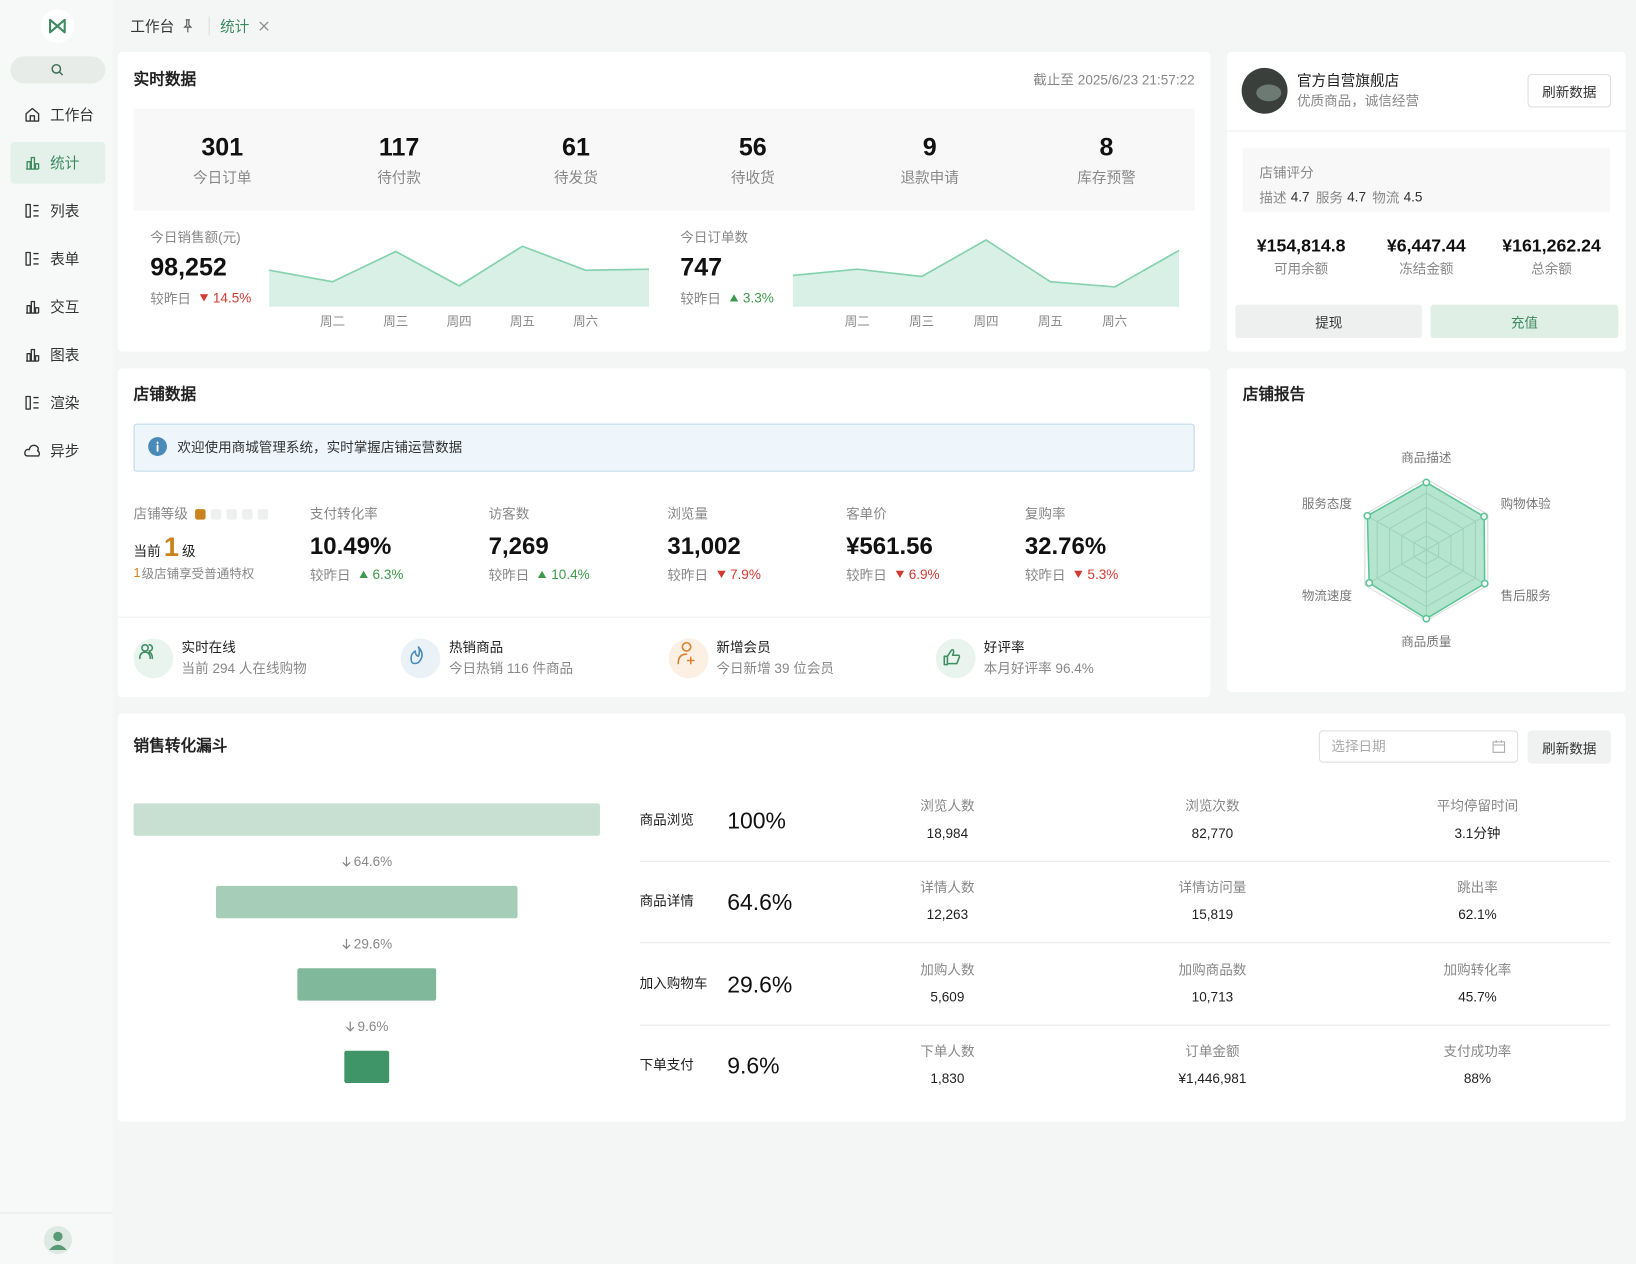  Describe the element at coordinates (727, 297) in the screenshot. I see `trend-compare: 较昨日 3.3%` at that location.